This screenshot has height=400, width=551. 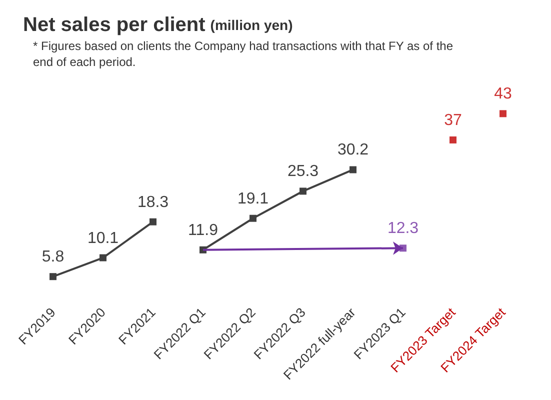 What do you see at coordinates (303, 171) in the screenshot?
I see `data-label: 25.3` at bounding box center [303, 171].